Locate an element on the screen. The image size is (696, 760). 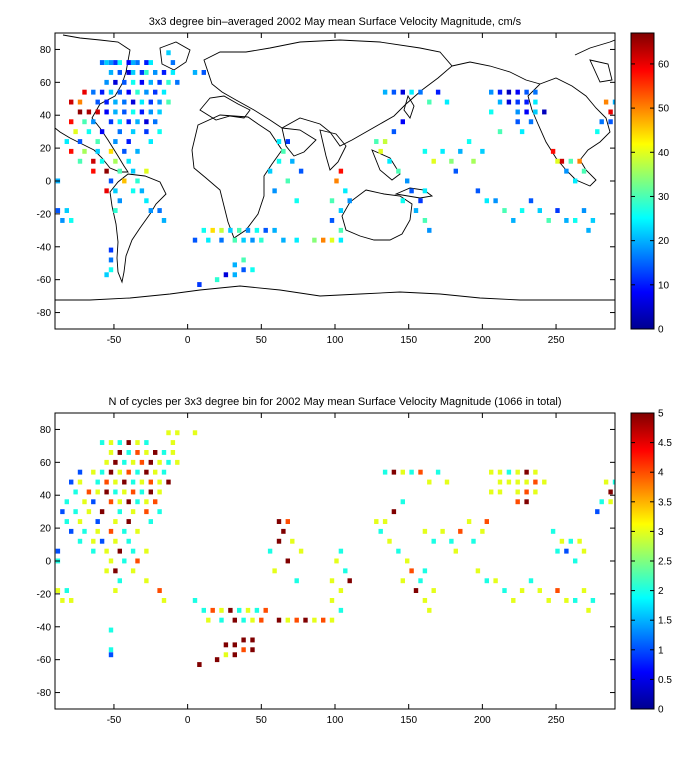
colorbar-tick-label: 40 is located at coordinates (664, 153).